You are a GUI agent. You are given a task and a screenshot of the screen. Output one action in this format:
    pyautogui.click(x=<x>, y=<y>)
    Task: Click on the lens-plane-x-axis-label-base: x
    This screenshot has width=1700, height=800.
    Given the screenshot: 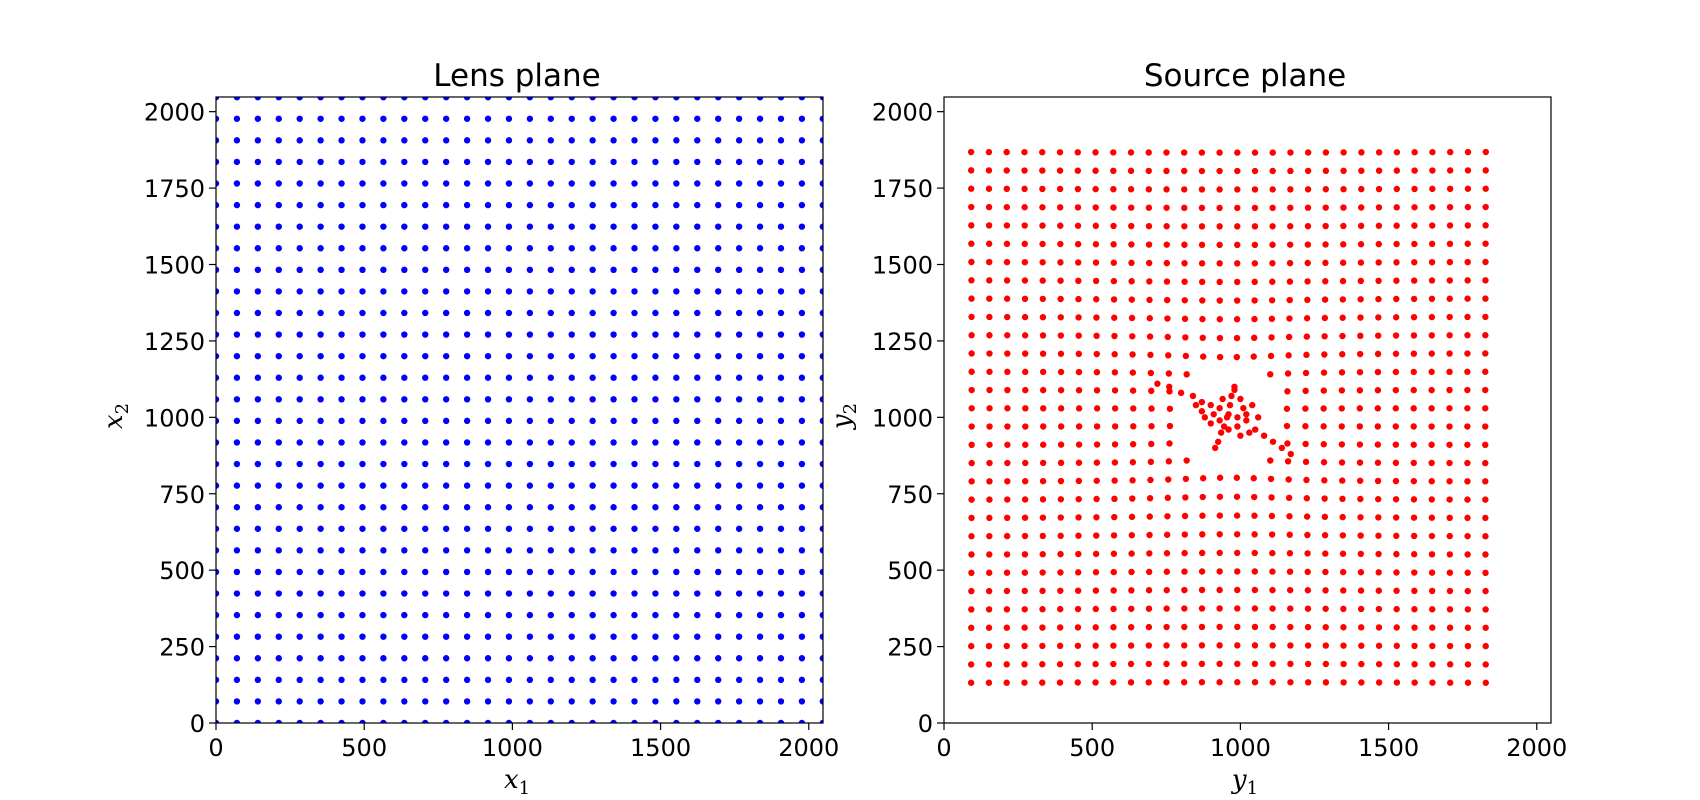 What is the action you would take?
    pyautogui.click(x=511, y=780)
    